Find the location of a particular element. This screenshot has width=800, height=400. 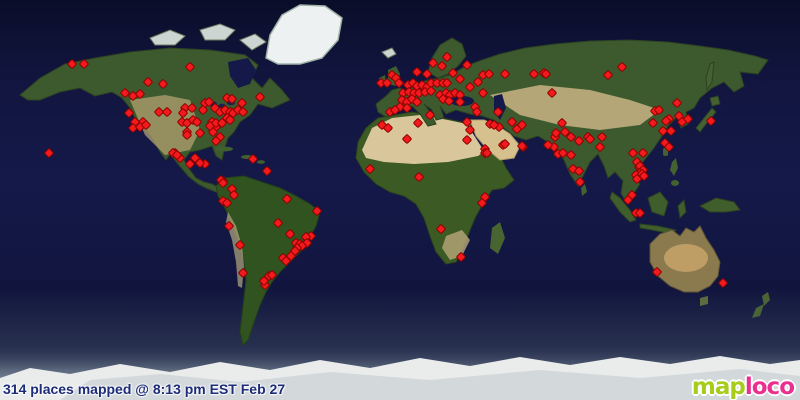

arctic-islands is located at coordinates (273, 41).